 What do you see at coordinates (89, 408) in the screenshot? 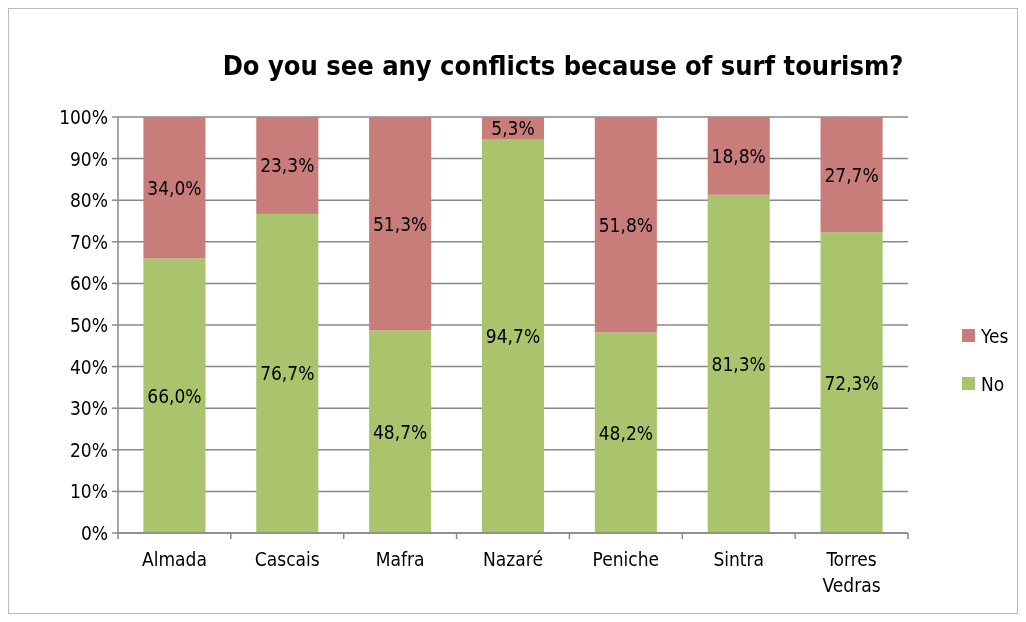
I see `y-tick-label: 30%` at bounding box center [89, 408].